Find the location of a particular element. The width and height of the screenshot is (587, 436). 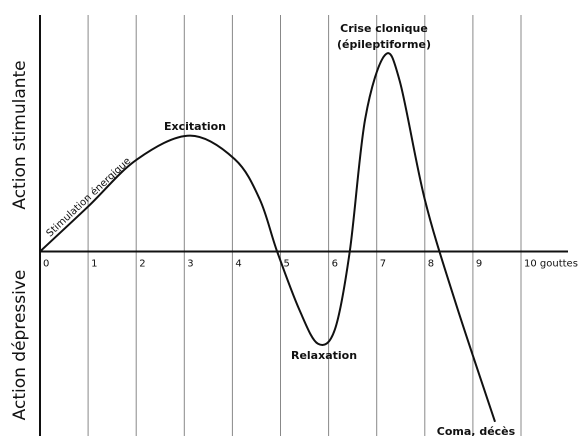

x-tick-label: 0 is located at coordinates (46, 264).